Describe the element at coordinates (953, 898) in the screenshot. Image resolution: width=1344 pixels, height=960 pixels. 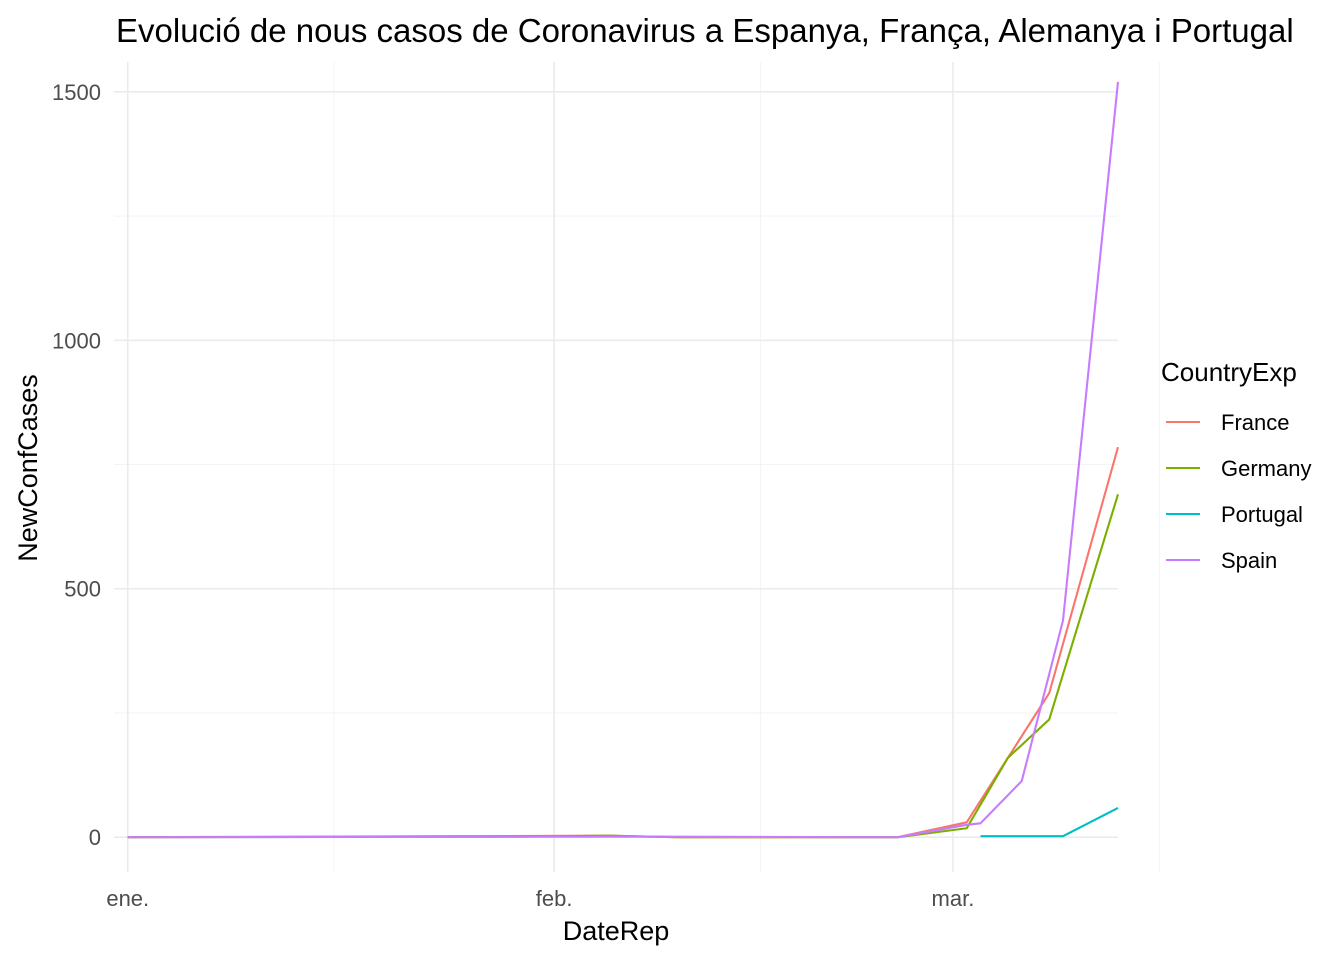
I see `x-tick-label: mar.` at that location.